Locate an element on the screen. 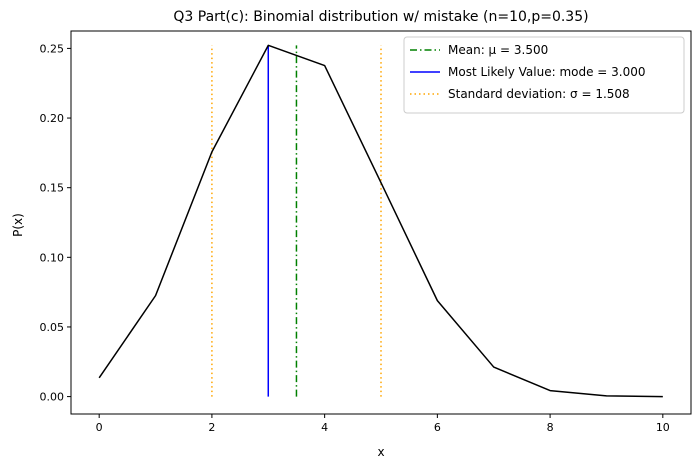 This screenshot has width=700, height=468. legend-box is located at coordinates (544, 75).